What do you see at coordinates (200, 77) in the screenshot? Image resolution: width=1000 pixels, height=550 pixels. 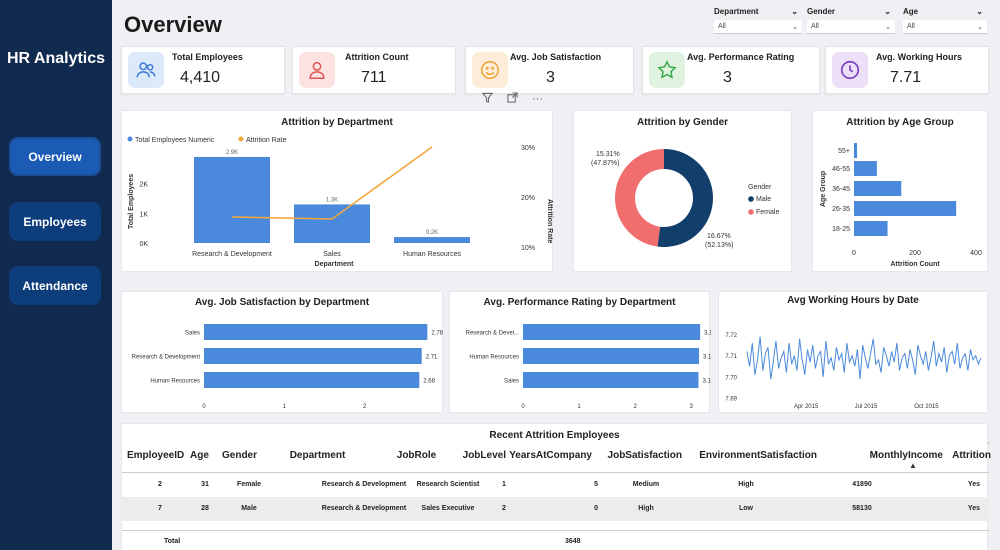 I see `kpi-value: 4,410` at bounding box center [200, 77].